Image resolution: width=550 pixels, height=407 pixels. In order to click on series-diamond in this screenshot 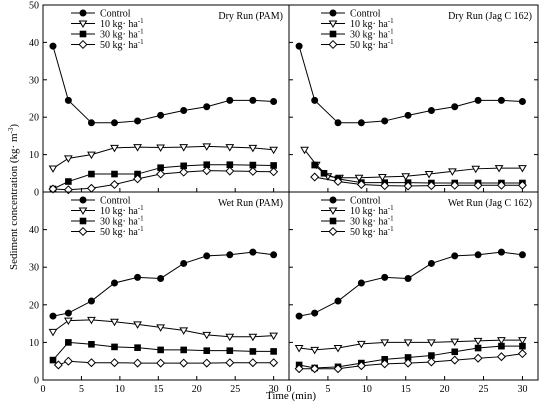, I will do `click(166, 363)`.